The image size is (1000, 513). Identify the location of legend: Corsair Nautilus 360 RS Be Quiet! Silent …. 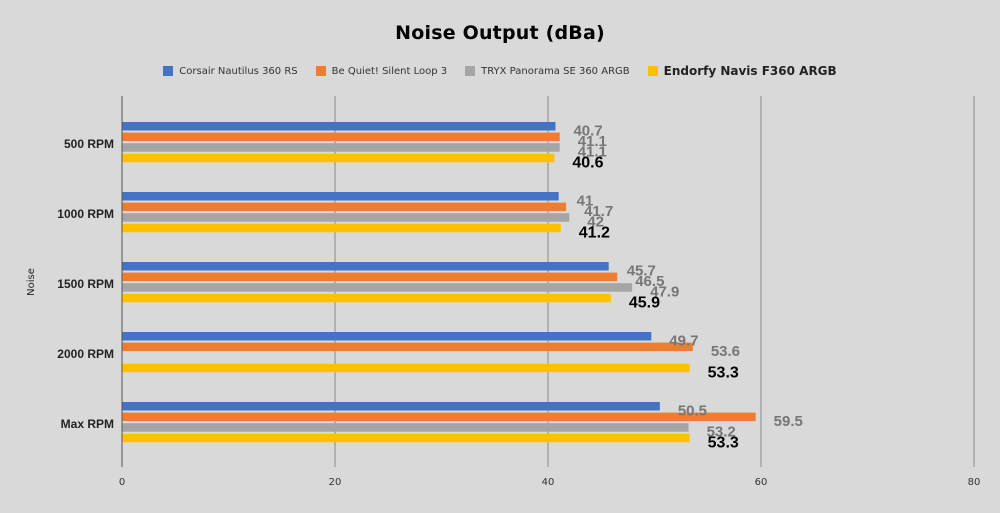
(500, 71).